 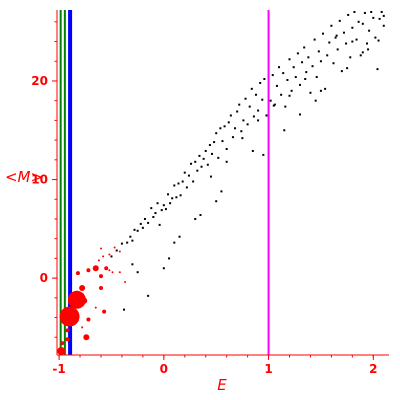 What do you see at coordinates (24, 177) in the screenshot?
I see `y-axis-label: <M>` at bounding box center [24, 177].